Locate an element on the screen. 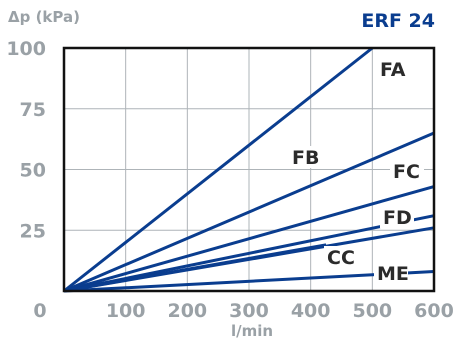 Image resolution: width=457 pixels, height=347 pixels. y-tick-label: 50 is located at coordinates (33, 171).